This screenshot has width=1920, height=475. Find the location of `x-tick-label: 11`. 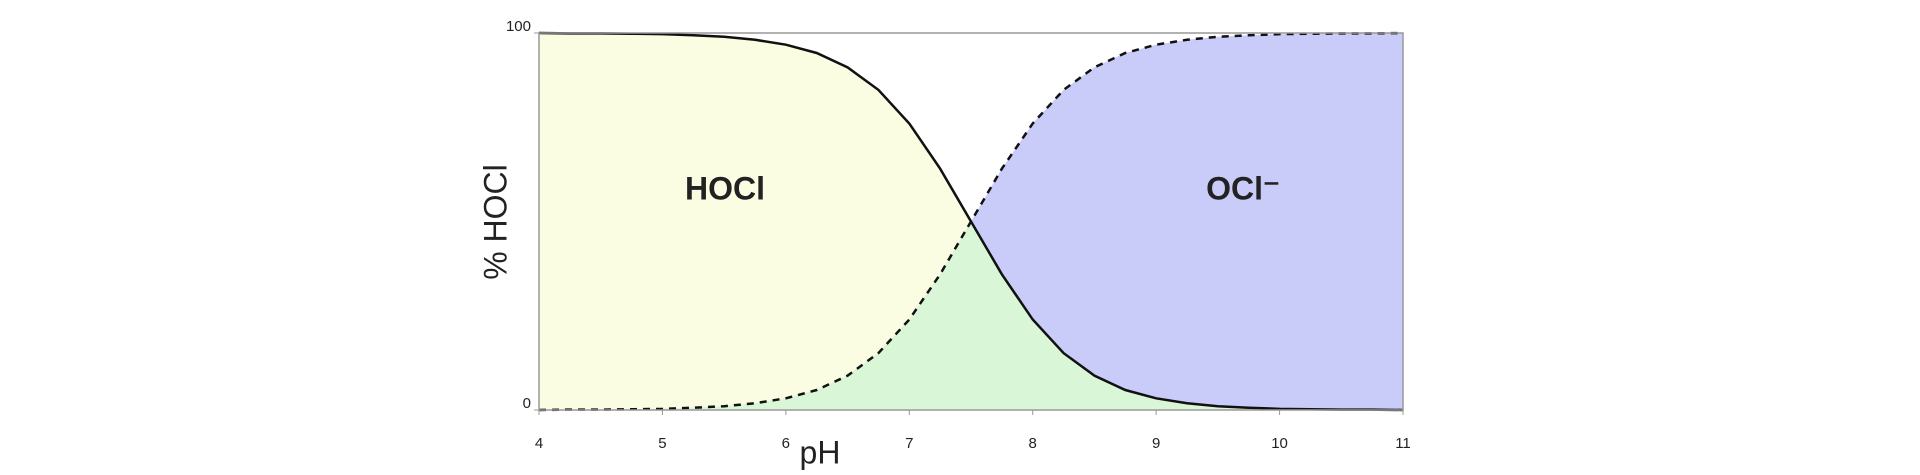

x-tick-label: 11 is located at coordinates (1403, 443).